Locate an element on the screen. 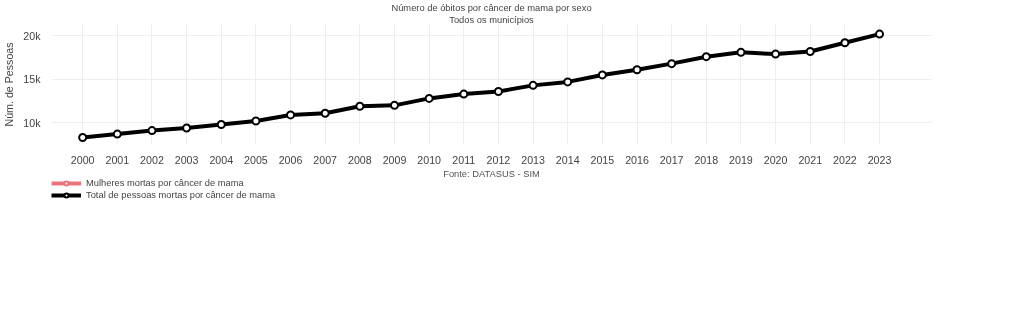  x-tick-label: 2012 is located at coordinates (498, 159).